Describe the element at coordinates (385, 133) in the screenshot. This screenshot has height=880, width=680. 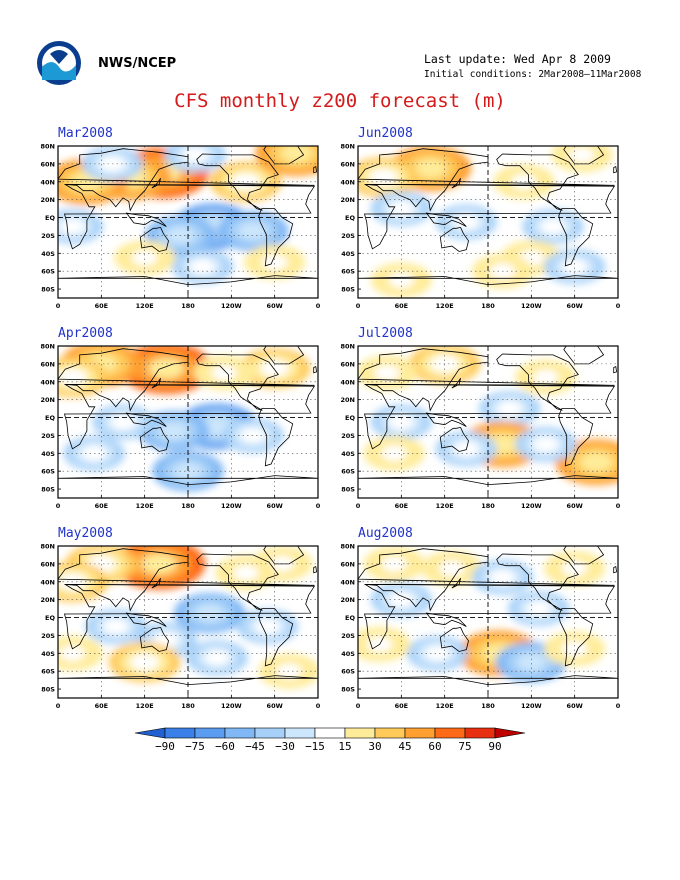
I see `panel-title: Jun2008` at that location.